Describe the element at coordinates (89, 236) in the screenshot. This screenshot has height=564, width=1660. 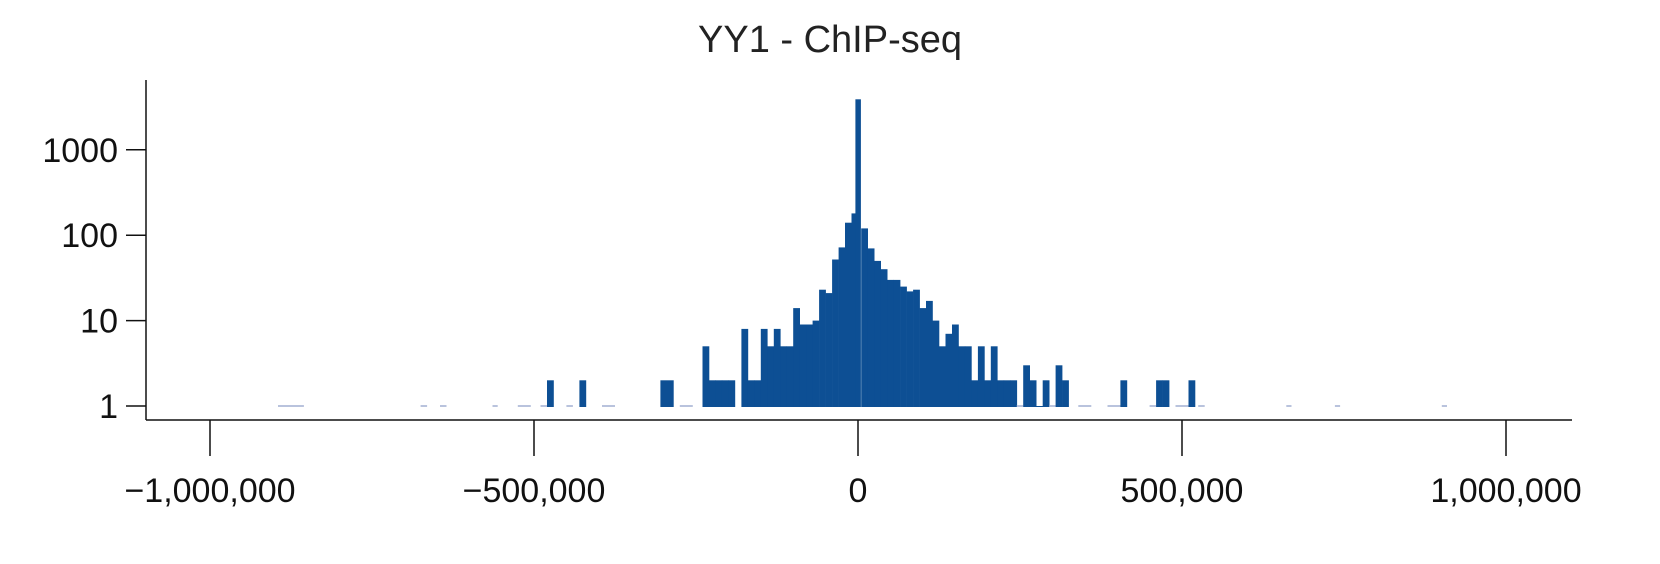
I see `y-tick-label: 100` at that location.